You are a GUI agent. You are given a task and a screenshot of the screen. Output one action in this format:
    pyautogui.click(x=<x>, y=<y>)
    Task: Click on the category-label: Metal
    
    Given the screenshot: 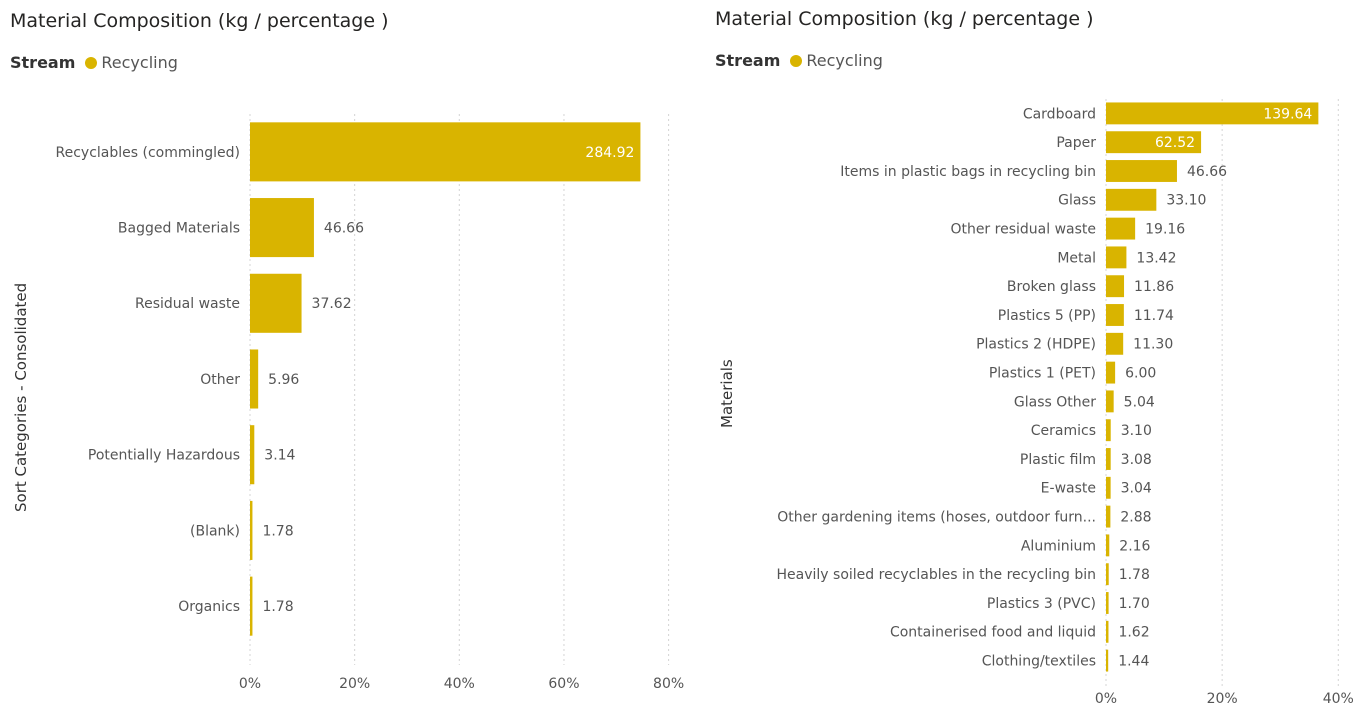 What is the action you would take?
    pyautogui.click(x=1076, y=258)
    